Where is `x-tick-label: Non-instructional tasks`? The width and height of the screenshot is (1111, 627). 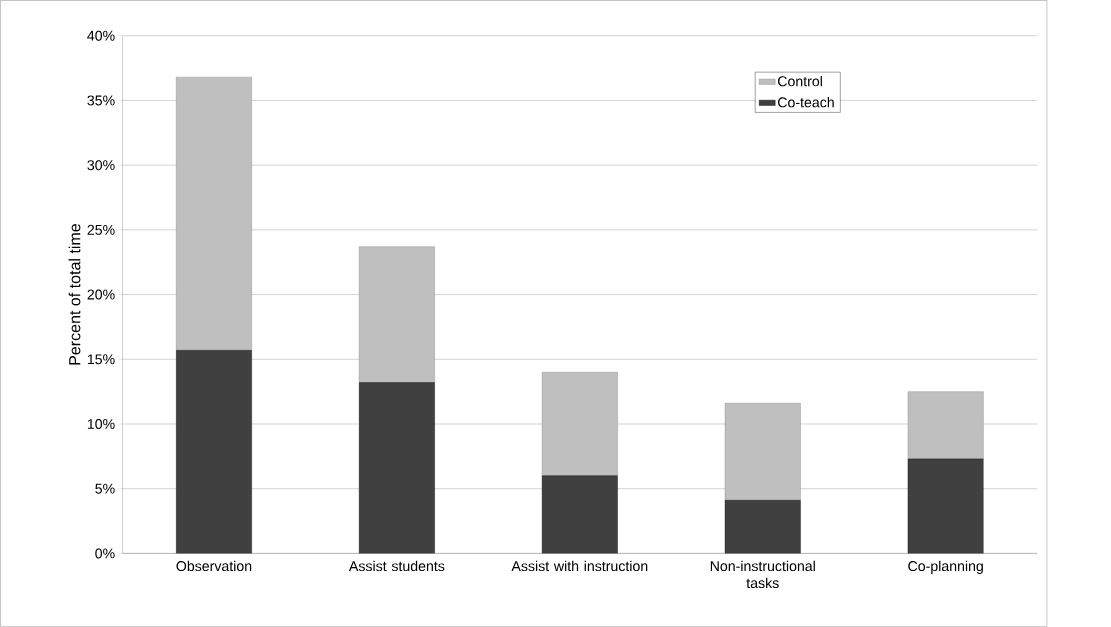
x-tick-label: Non-instructional tasks is located at coordinates (762, 574).